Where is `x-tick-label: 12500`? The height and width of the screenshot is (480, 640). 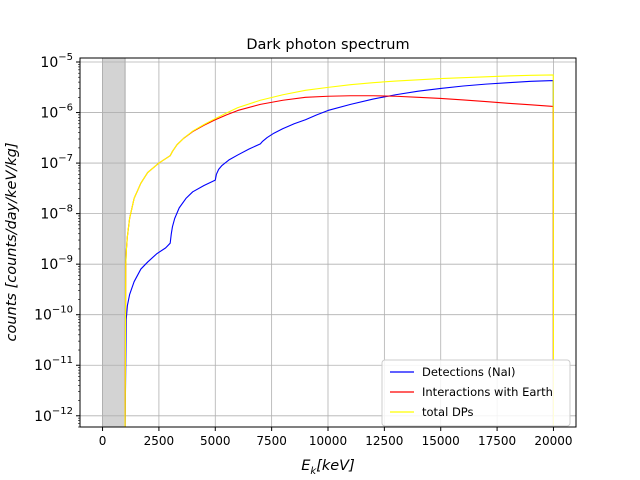
x-tick-label: 12500 is located at coordinates (384, 441).